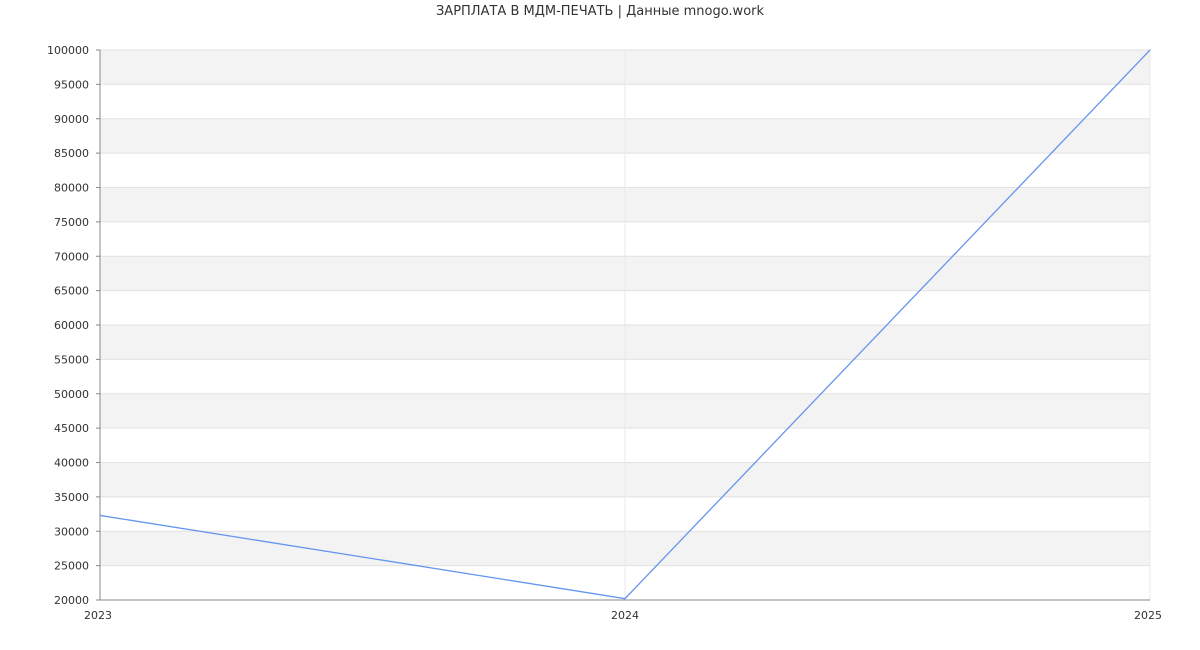  Describe the element at coordinates (71, 359) in the screenshot. I see `y-tick-label: 55000` at that location.